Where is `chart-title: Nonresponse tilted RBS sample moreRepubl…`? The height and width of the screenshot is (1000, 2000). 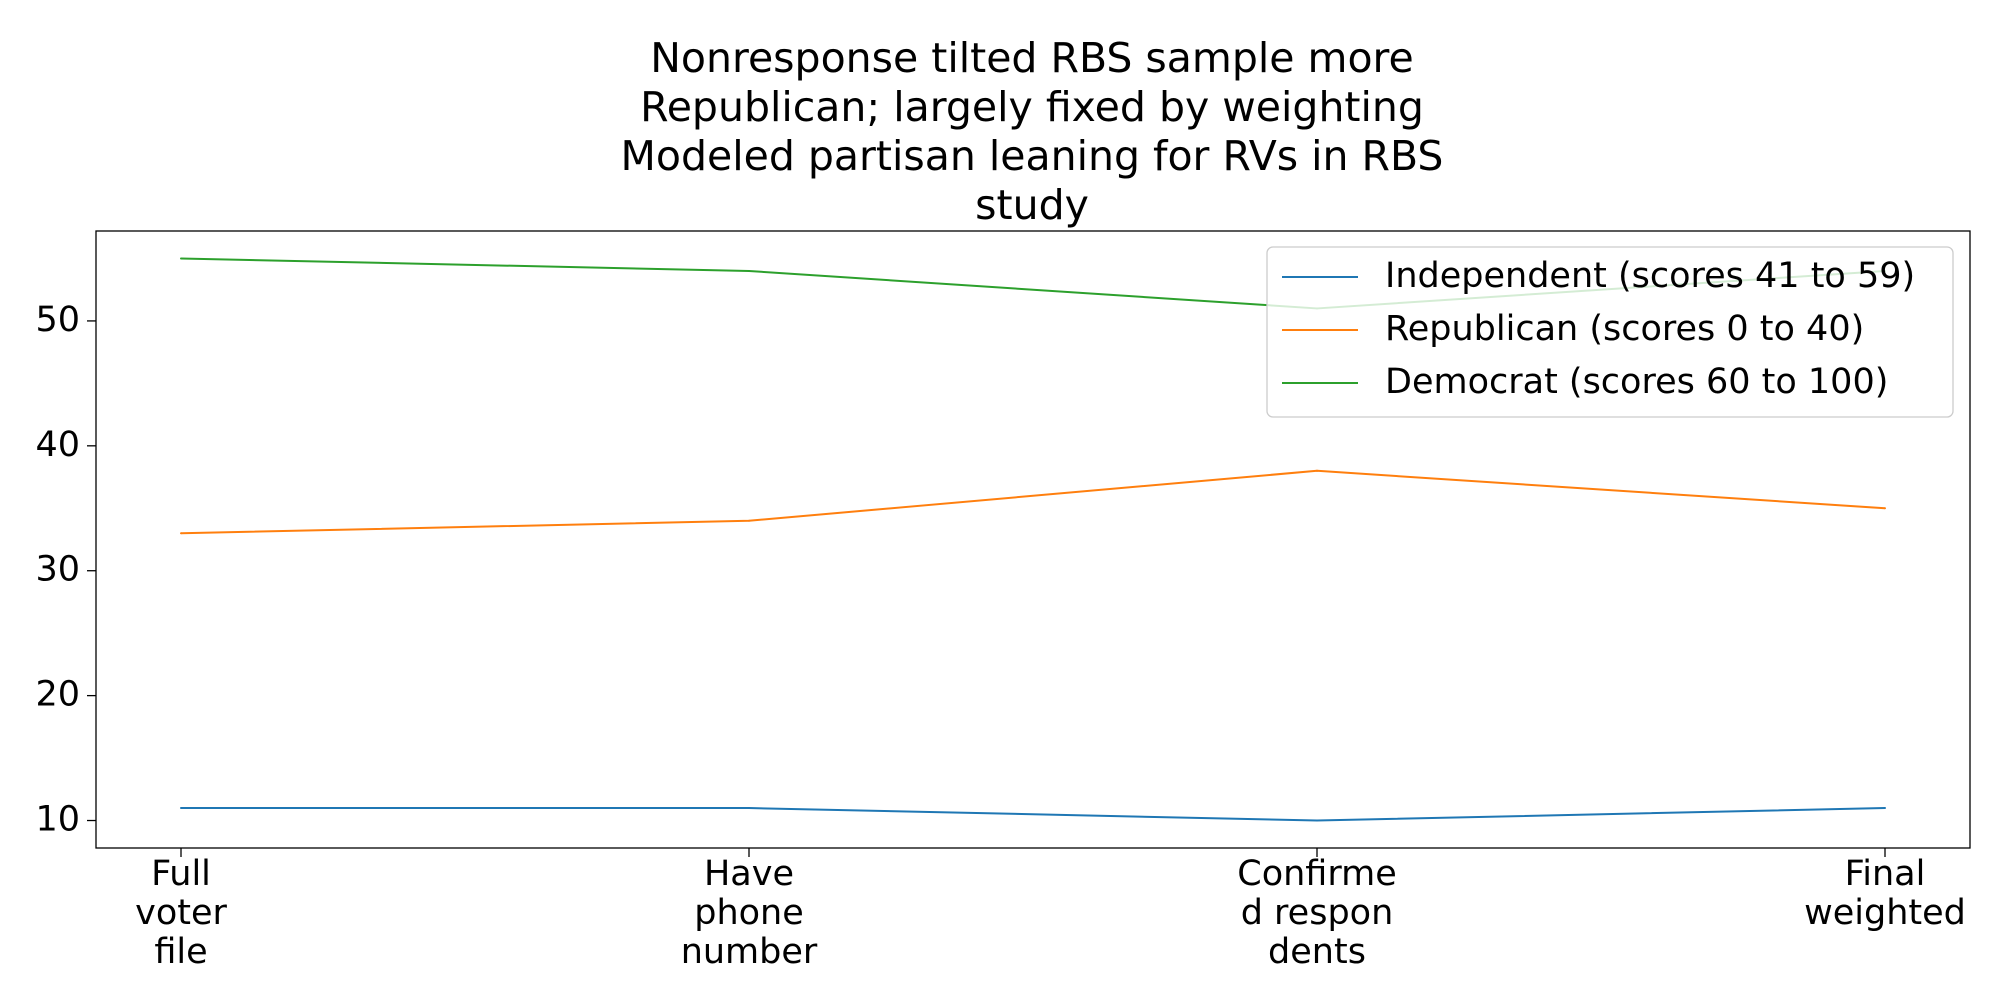
chart-title: Nonresponse tilted RBS sample moreRepubl… is located at coordinates (1032, 131).